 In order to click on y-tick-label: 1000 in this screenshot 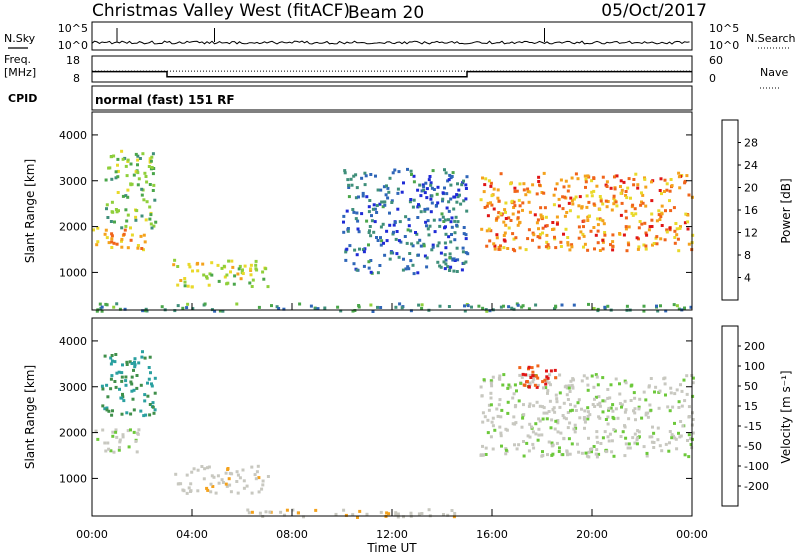, I will do `click(73, 478)`.